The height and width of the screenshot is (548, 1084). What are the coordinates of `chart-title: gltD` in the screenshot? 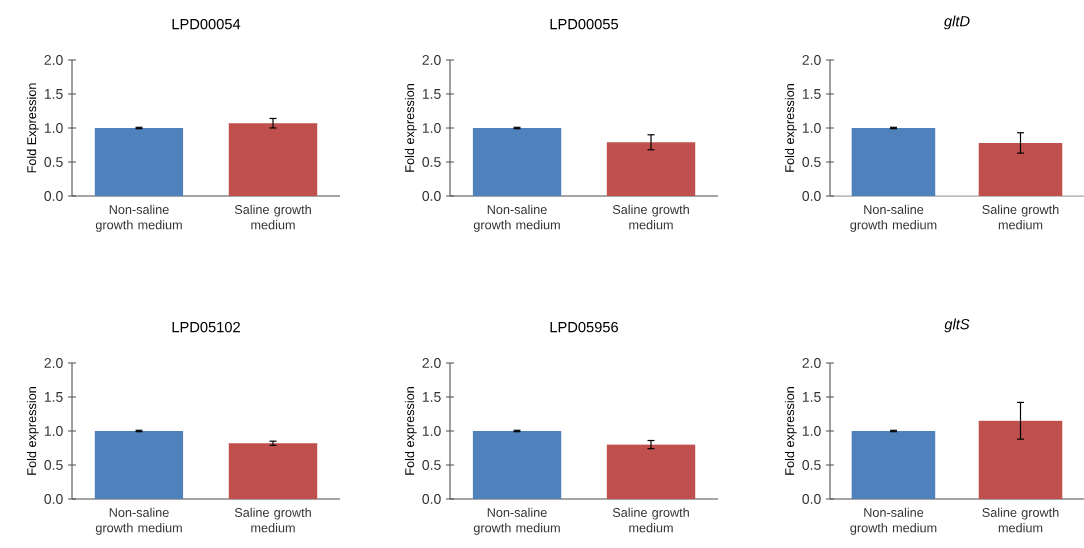 It's located at (956, 22).